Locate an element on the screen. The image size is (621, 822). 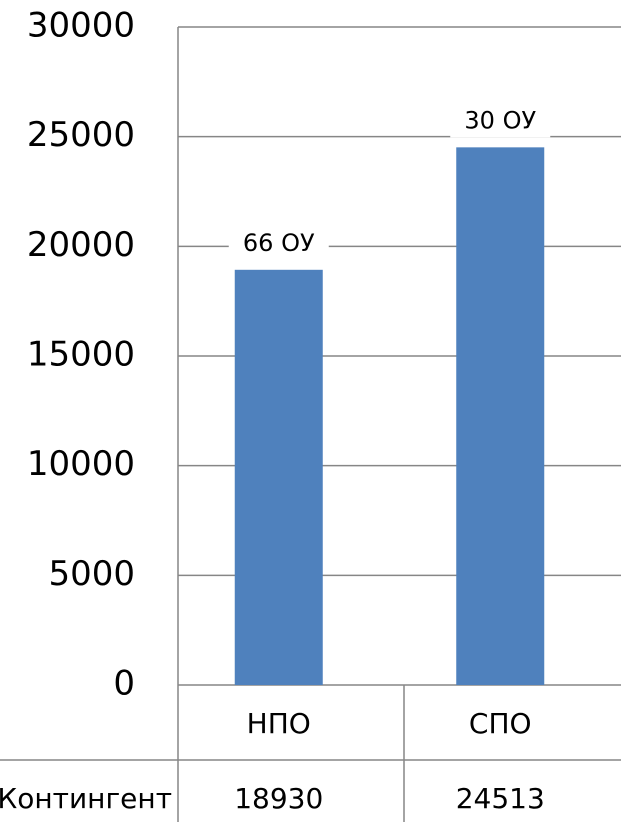
y-tick-label: 0 is located at coordinates (124, 684).